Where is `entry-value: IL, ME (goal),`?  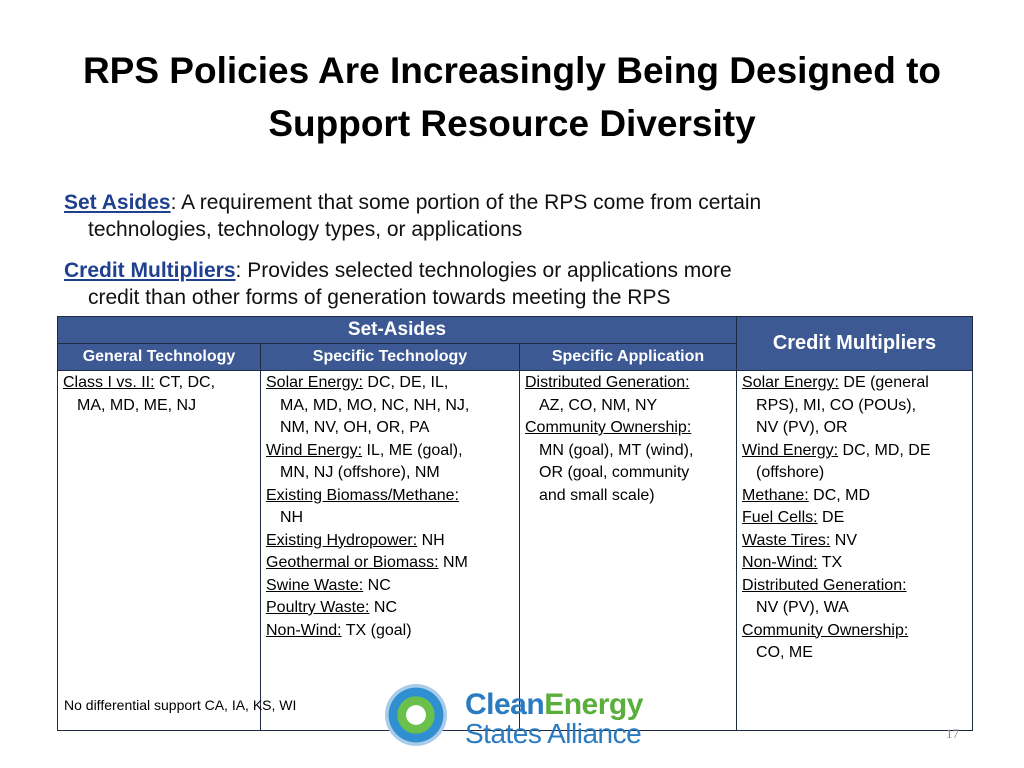 entry-value: IL, ME (goal), is located at coordinates (412, 450).